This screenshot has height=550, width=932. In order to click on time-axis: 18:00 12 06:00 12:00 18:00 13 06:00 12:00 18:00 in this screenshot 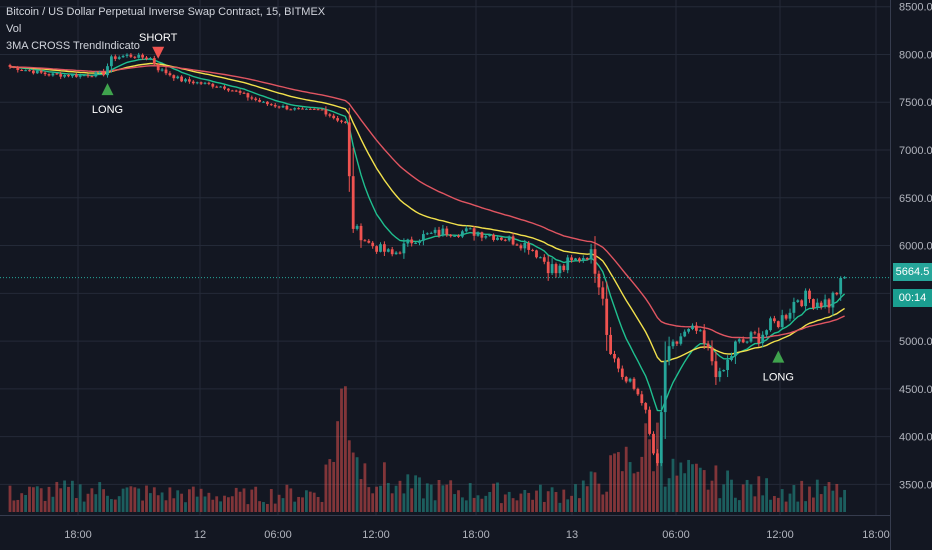, I will do `click(445, 532)`.